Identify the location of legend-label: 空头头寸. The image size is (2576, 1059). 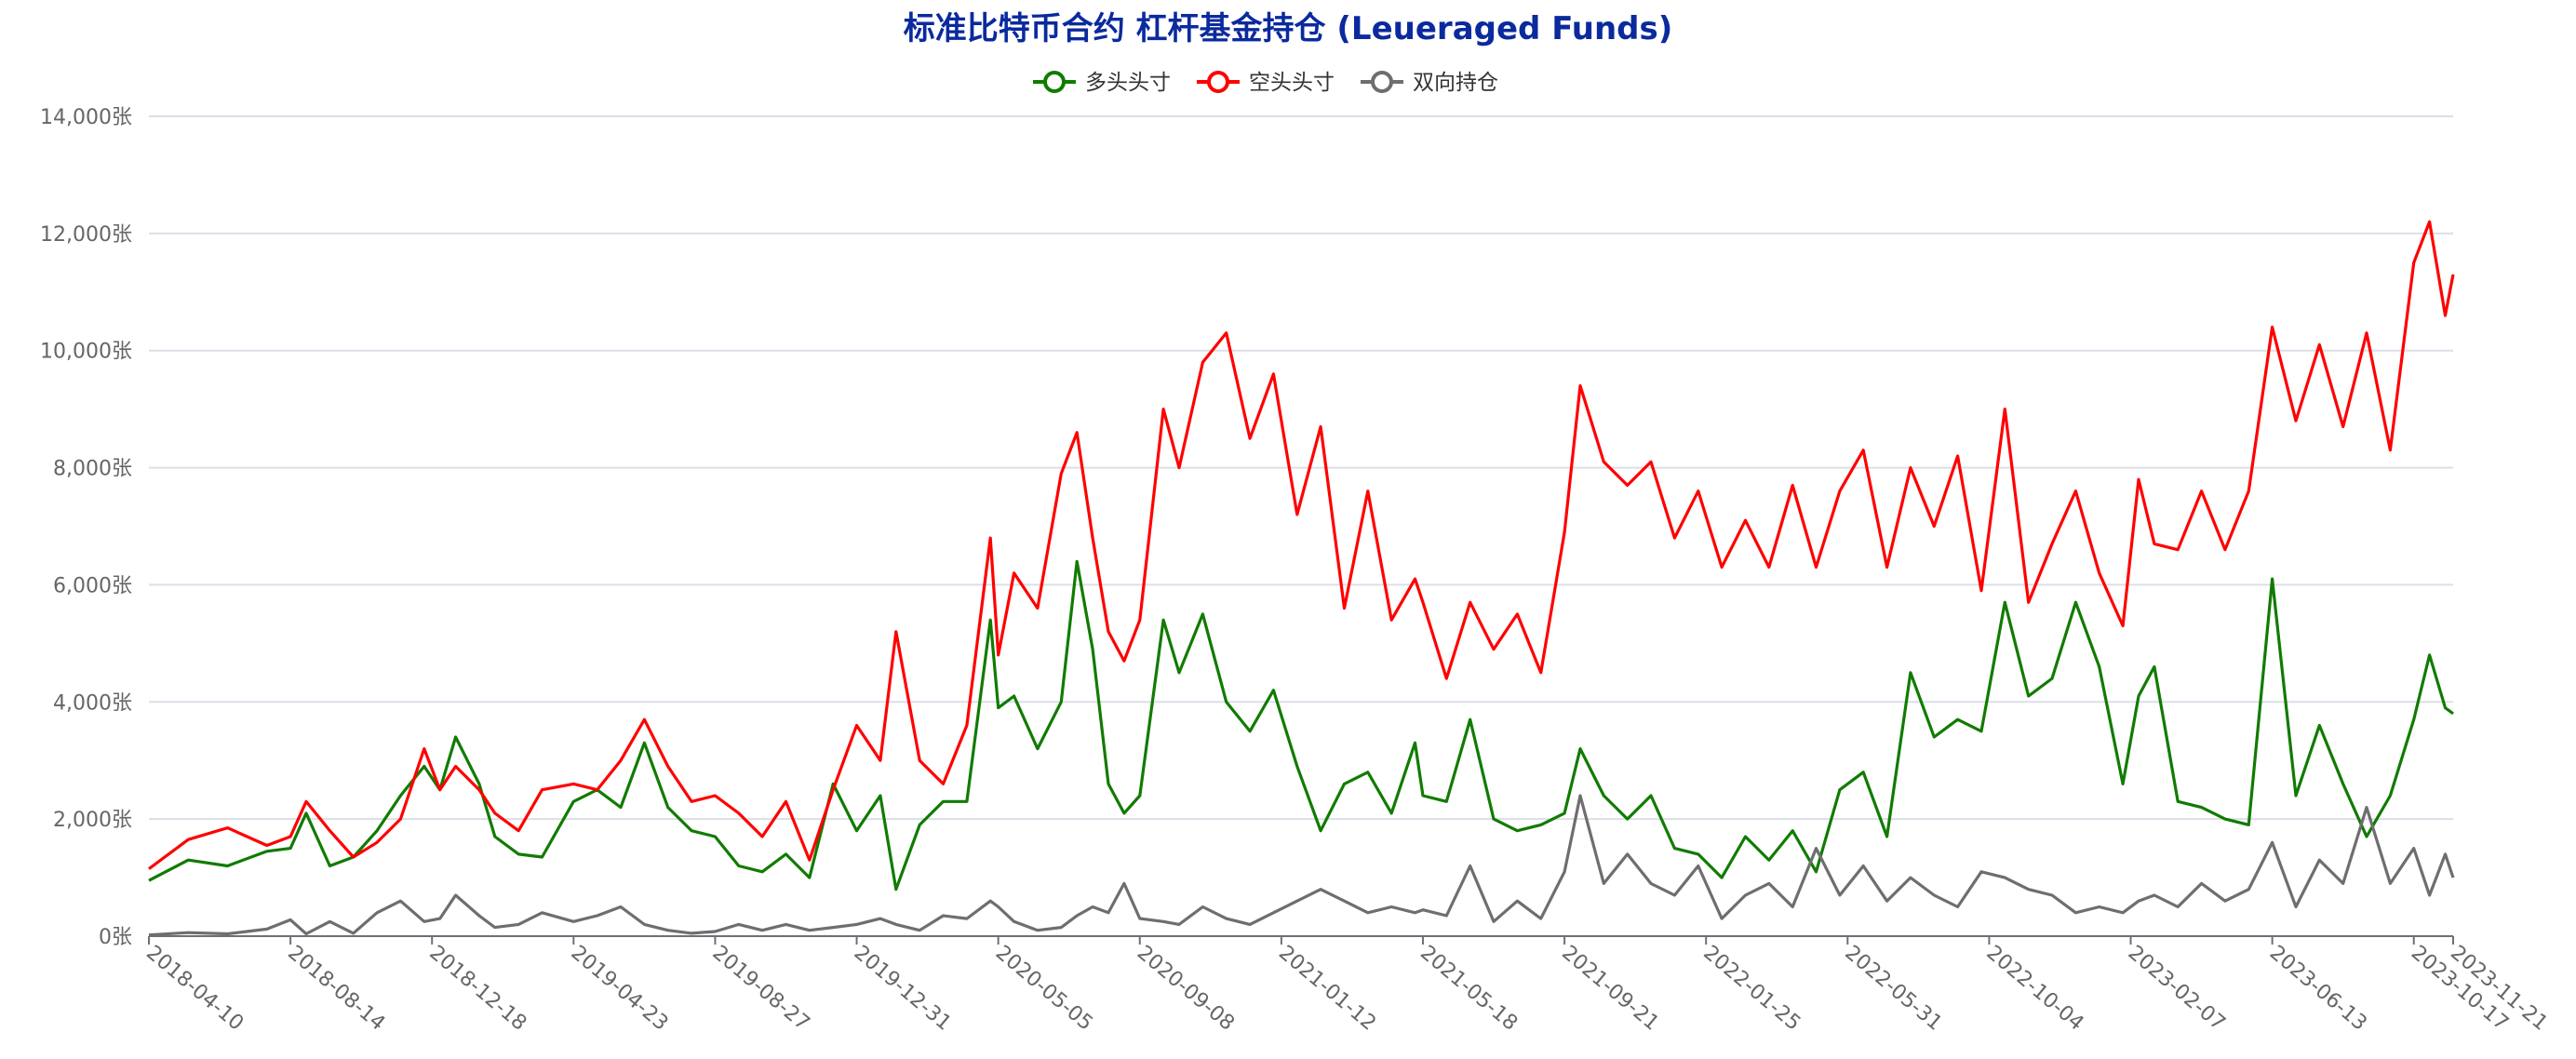
(1292, 83).